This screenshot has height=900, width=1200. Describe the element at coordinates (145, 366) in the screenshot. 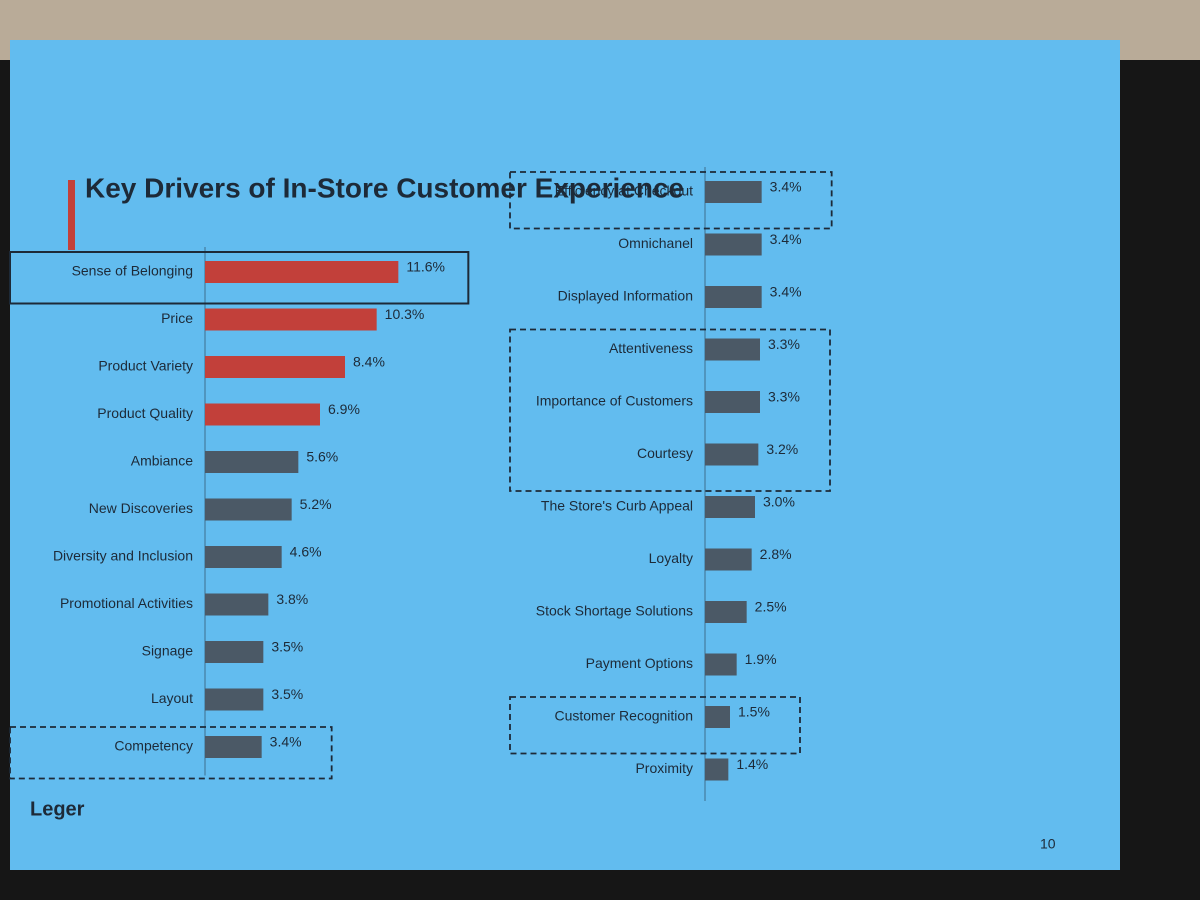

I see `category-label: Product Variety` at that location.